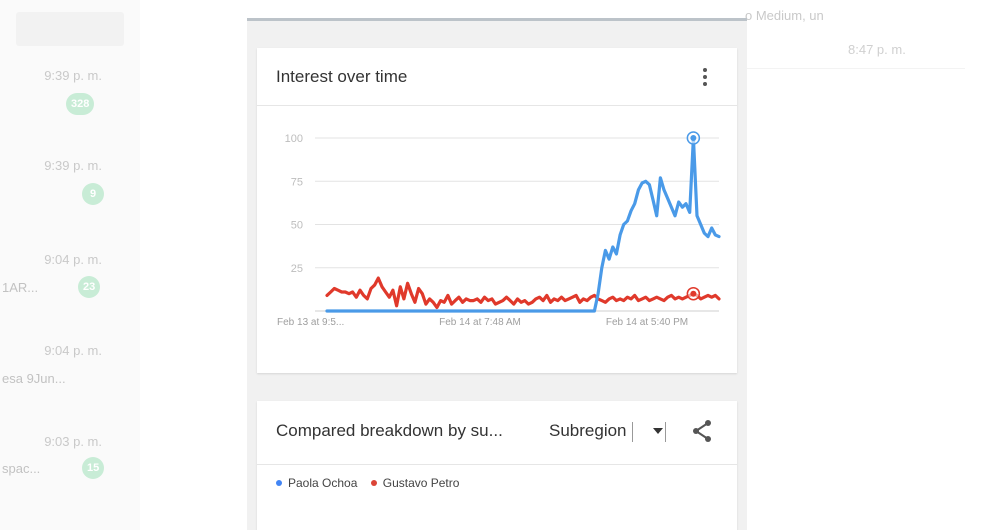 The image size is (1000, 530). What do you see at coordinates (877, 49) in the screenshot?
I see `background-chat-time: 8:47 p. m.` at bounding box center [877, 49].